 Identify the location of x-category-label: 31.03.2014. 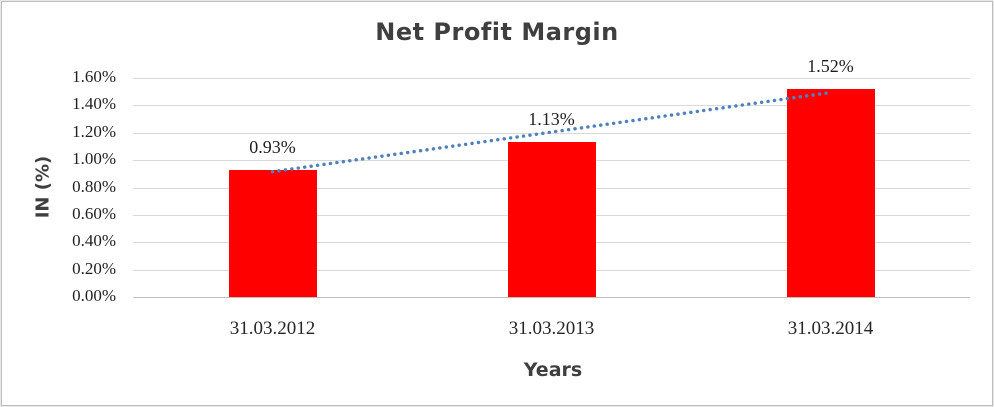
(830, 328).